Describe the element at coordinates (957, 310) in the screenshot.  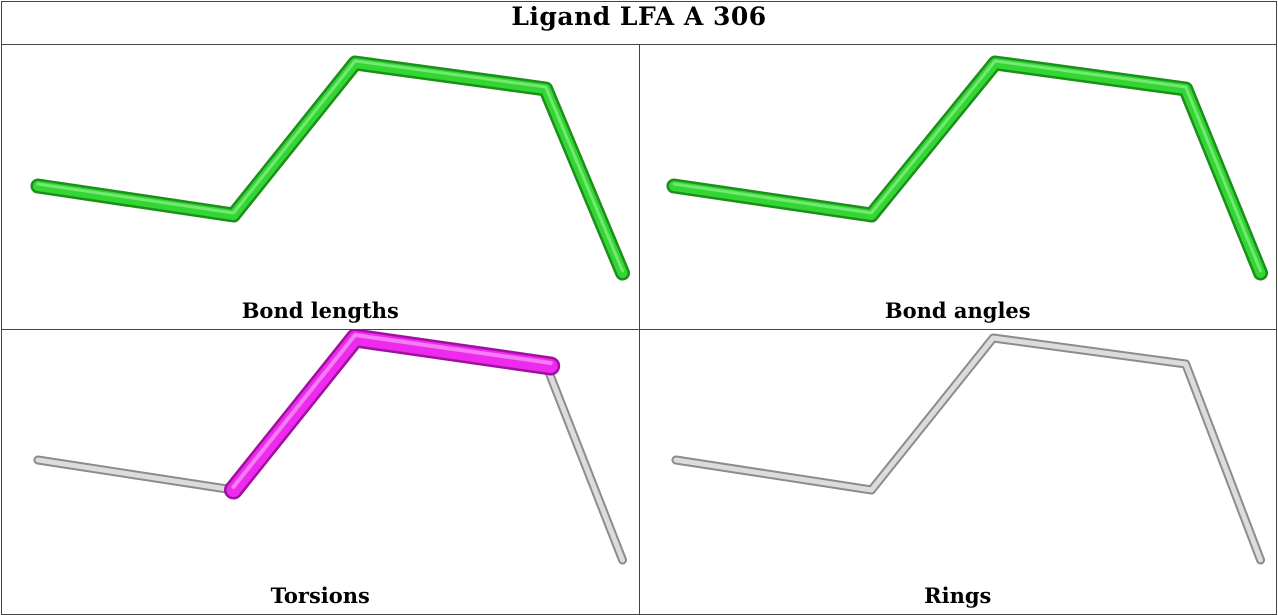
I see `caption-bond-angles: Bond angles` at that location.